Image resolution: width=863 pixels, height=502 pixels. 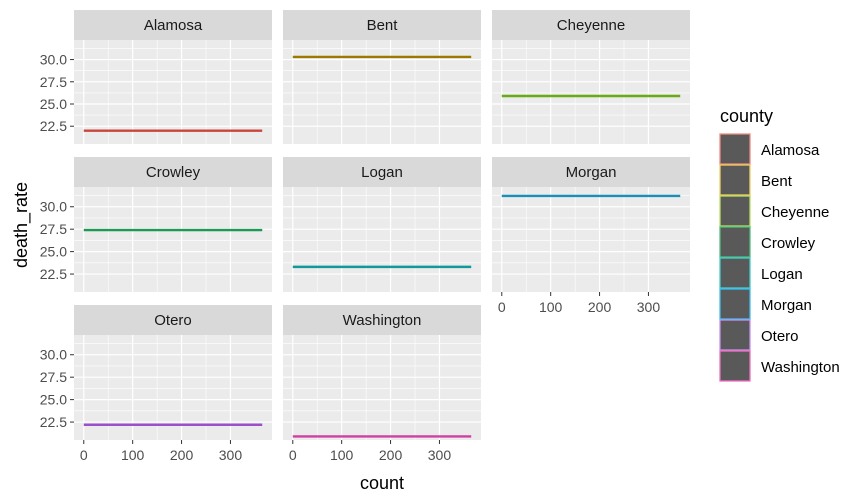 I want to click on facet-alamosa: Alamosa, so click(x=173, y=77).